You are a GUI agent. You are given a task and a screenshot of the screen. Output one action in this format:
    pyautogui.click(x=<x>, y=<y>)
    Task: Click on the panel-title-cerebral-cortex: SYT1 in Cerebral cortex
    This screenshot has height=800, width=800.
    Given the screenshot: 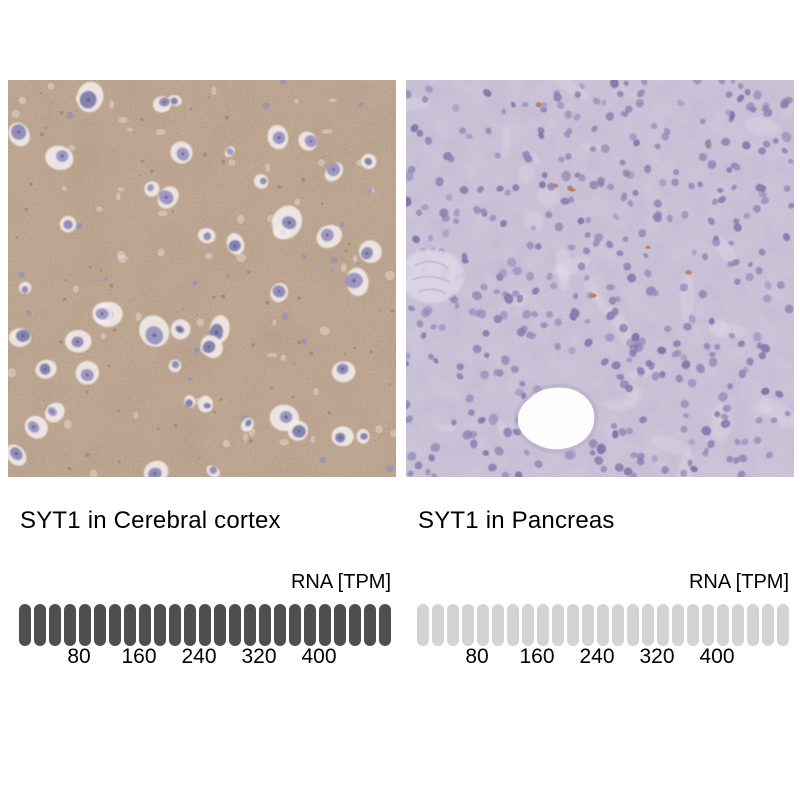 What is the action you would take?
    pyautogui.click(x=150, y=520)
    